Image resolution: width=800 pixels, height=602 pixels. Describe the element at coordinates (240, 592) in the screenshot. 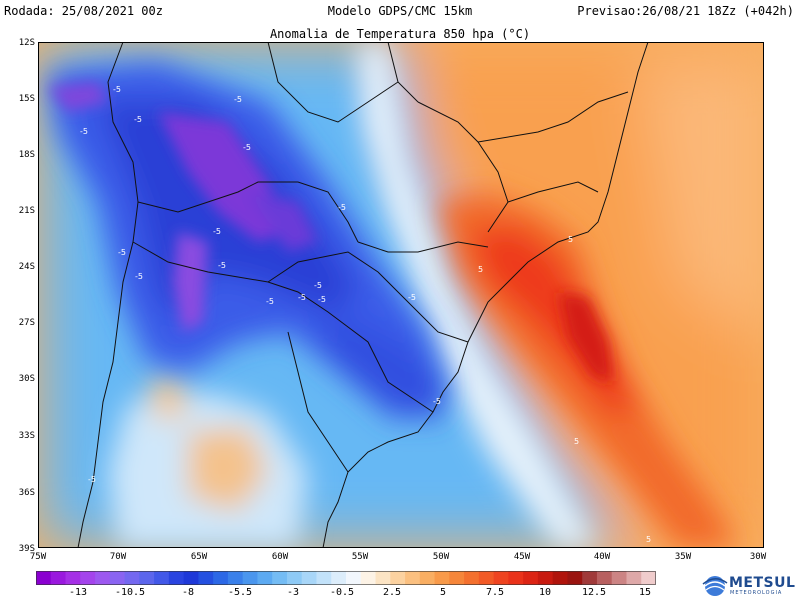

I see `colorbar-tick-label: -5.5` at that location.